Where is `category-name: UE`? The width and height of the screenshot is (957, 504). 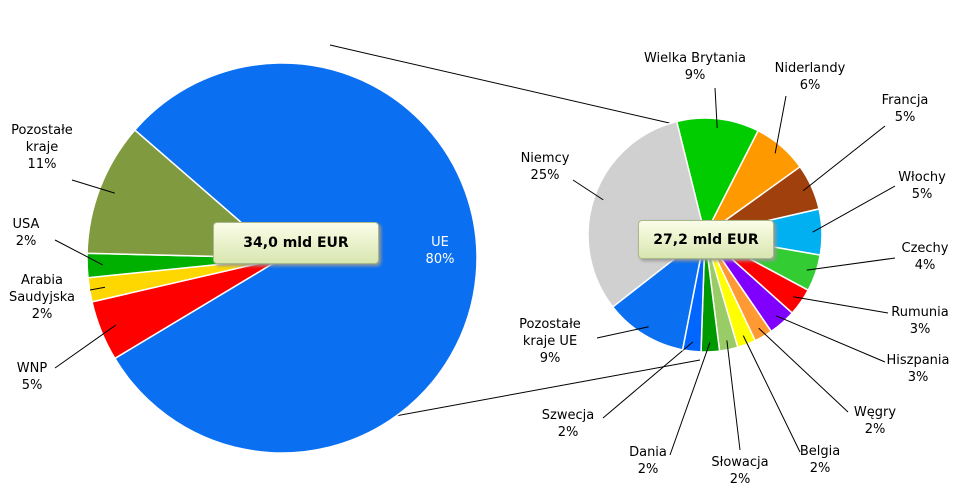 category-name: UE is located at coordinates (440, 242).